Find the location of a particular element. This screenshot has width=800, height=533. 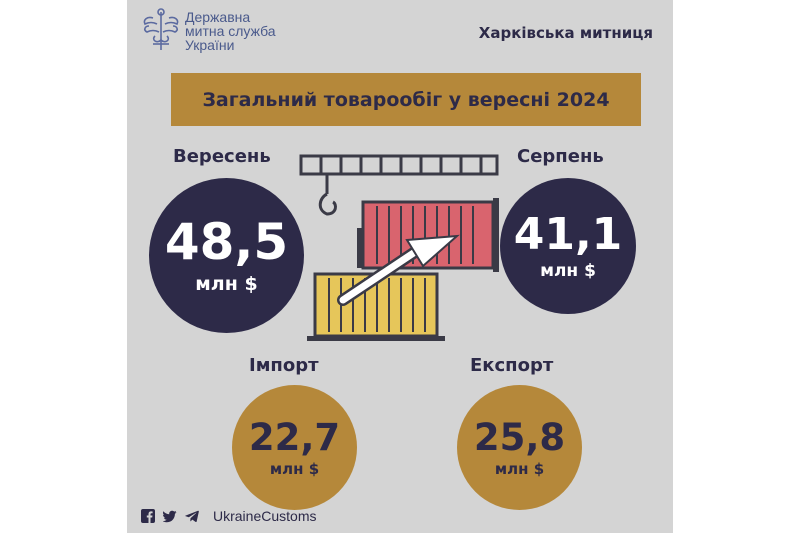

current-total-value: 48,5 is located at coordinates (226, 242).